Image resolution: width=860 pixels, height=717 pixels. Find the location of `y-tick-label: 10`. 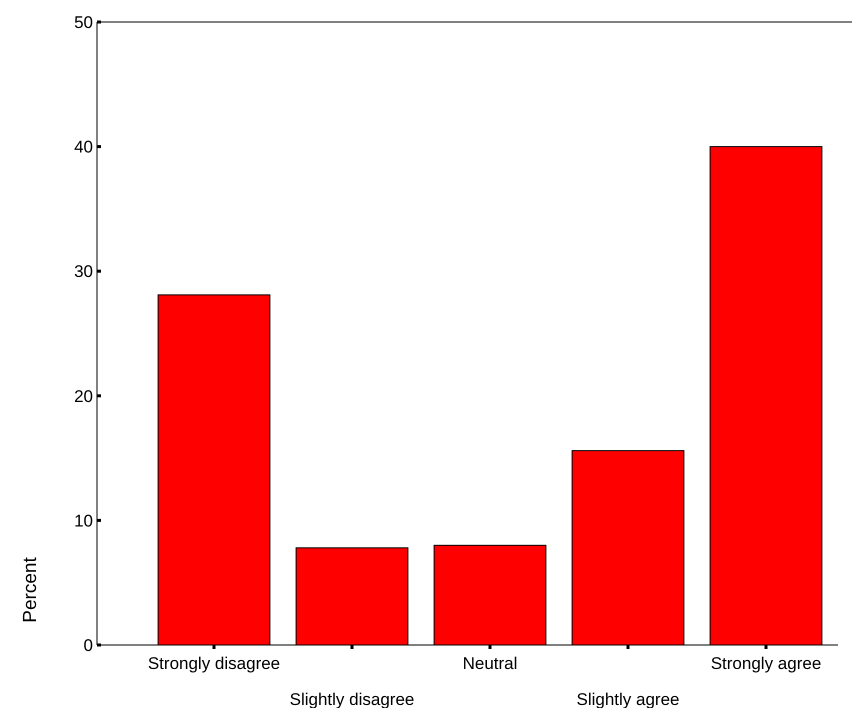

y-tick-label: 10 is located at coordinates (83, 520).